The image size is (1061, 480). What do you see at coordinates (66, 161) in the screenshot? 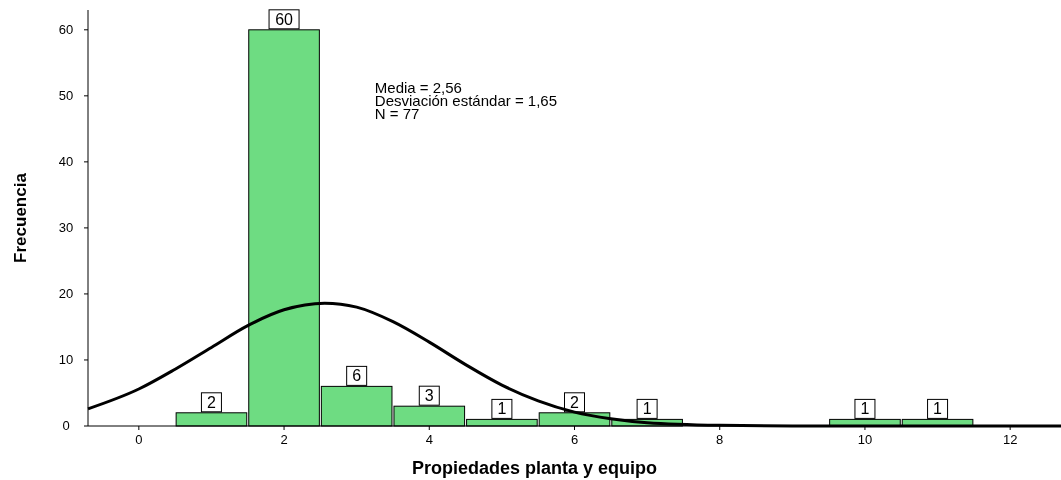
I see `y-tick-label: 40` at bounding box center [66, 161].